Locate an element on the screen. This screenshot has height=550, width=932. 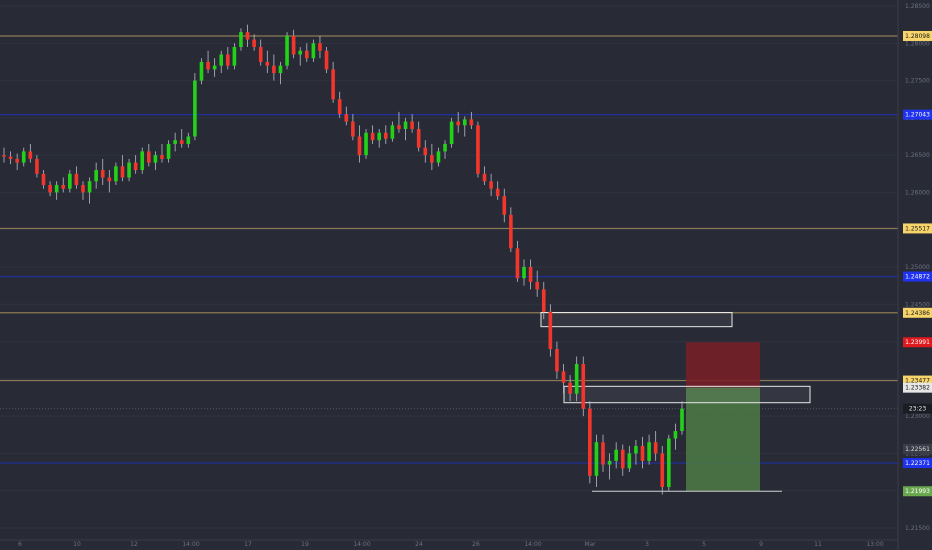
x-tick-label: 13:00 is located at coordinates (874, 544).